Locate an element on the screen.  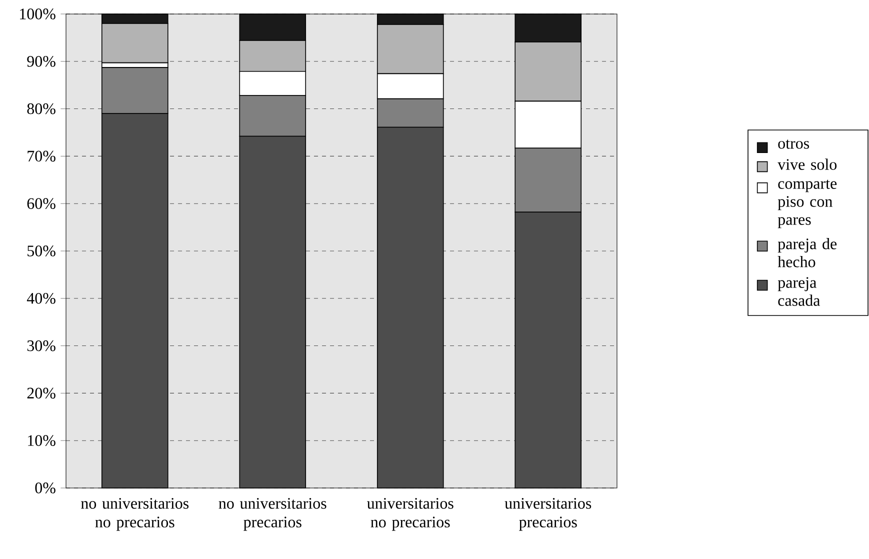
y-tick-label: 100% is located at coordinates (38, 14).